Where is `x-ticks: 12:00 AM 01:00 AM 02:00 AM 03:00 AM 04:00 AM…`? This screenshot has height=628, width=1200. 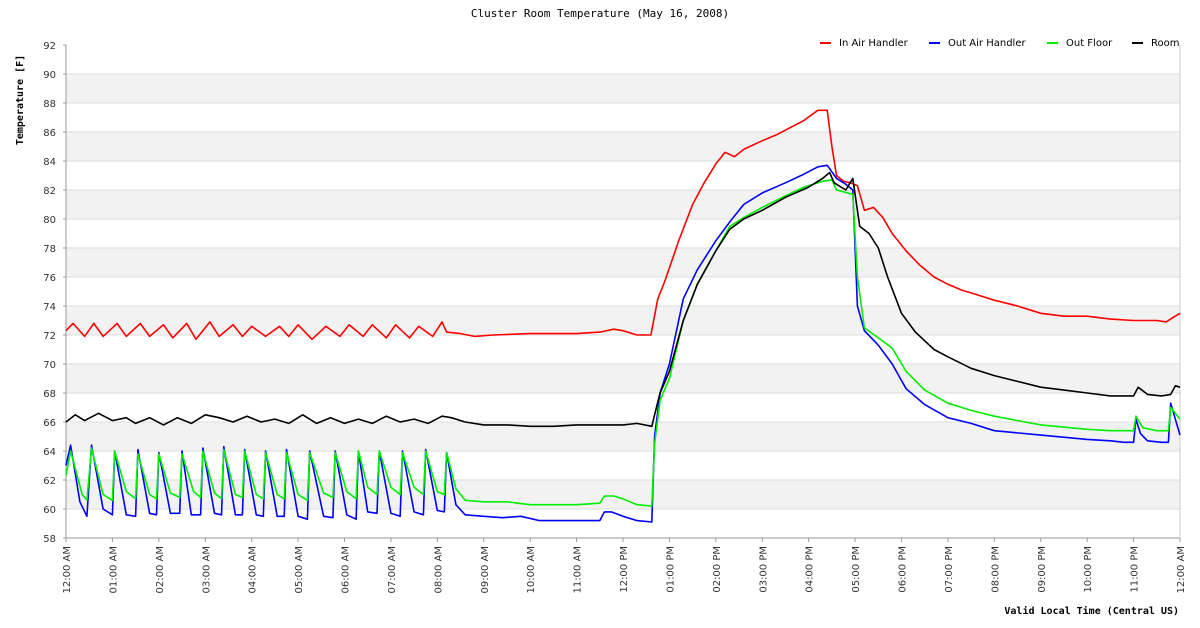 x-ticks: 12:00 AM 01:00 AM 02:00 AM 03:00 AM 04:00 AM… is located at coordinates (624, 565).